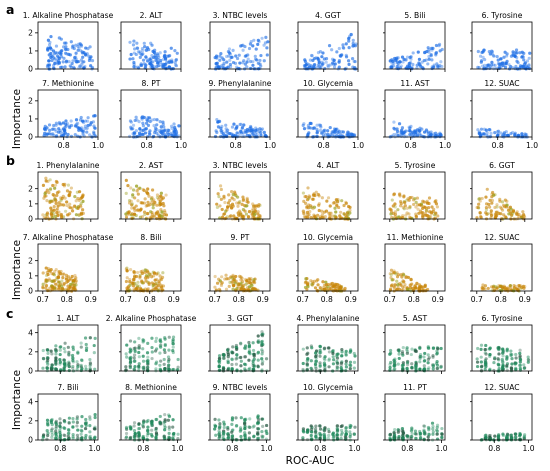 The image size is (550, 471). I want to click on subplot: 9. PT0.7 0.8 0.9, so click(239, 268).